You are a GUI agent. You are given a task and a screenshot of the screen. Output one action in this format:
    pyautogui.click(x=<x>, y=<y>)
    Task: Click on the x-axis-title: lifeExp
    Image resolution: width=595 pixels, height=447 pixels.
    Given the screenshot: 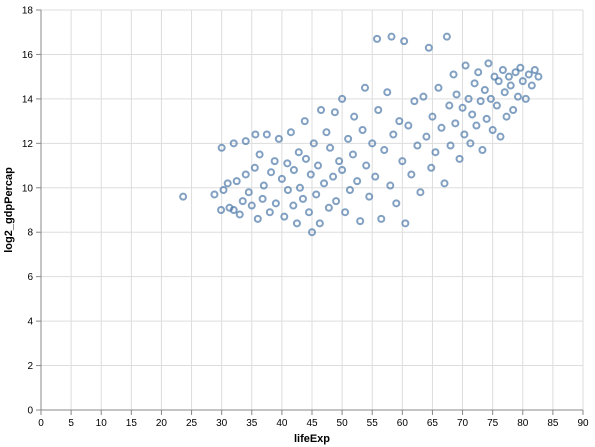 What is the action you would take?
    pyautogui.click(x=312, y=439)
    